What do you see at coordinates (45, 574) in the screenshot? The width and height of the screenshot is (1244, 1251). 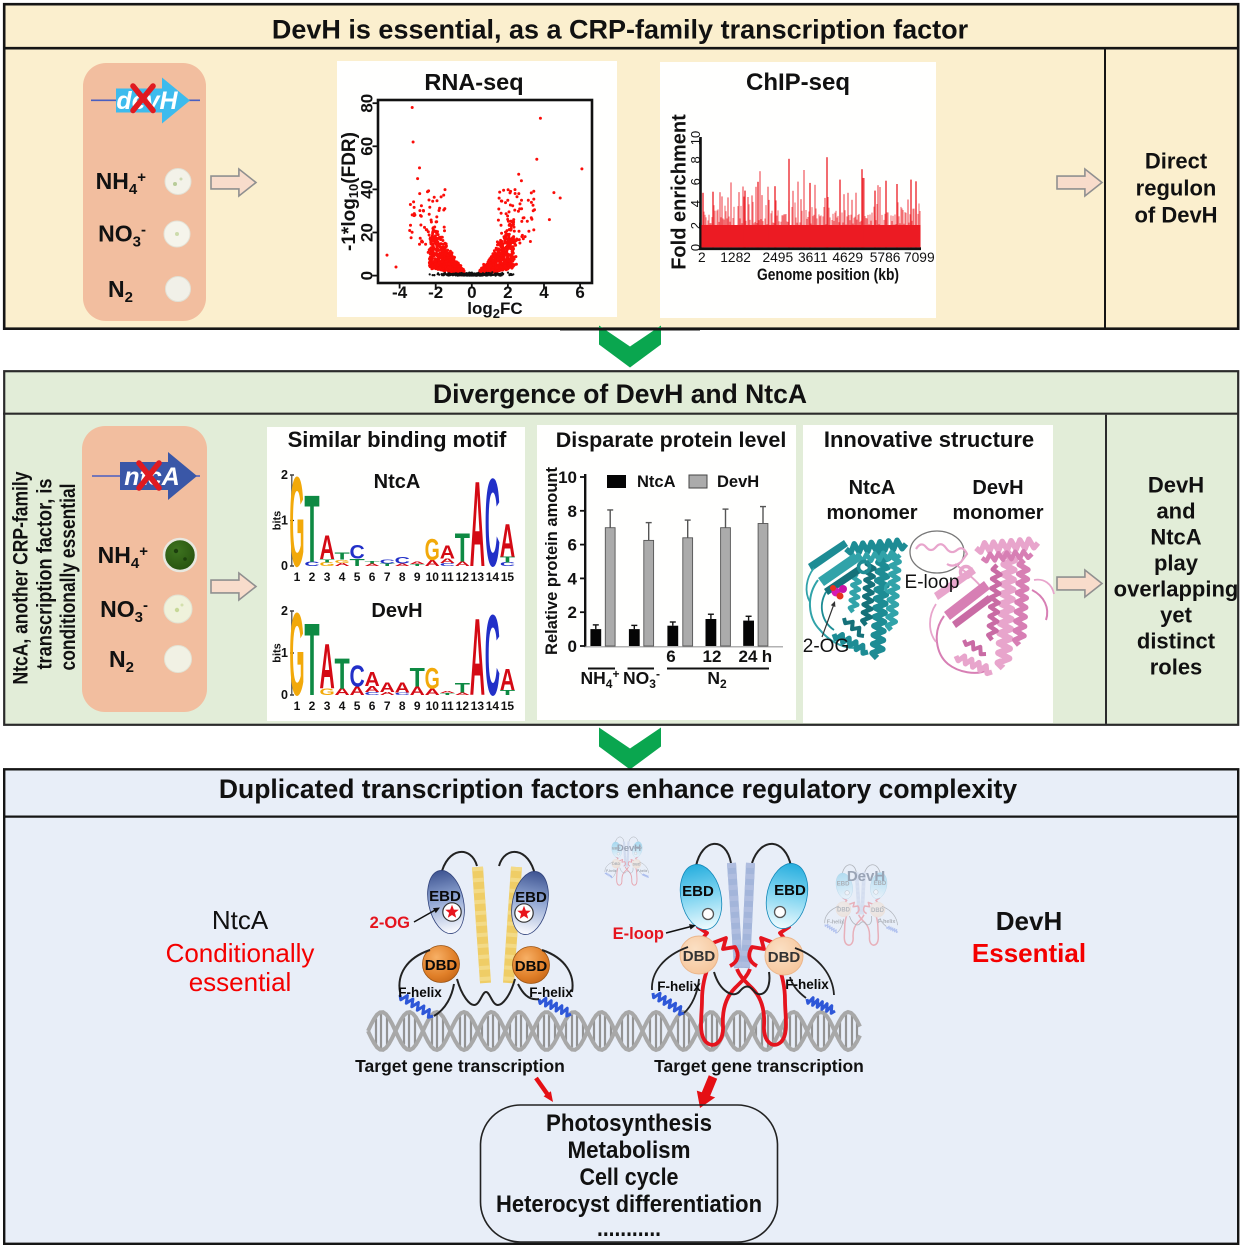 I see `svg-text: transcription factor, is` at bounding box center [45, 574].